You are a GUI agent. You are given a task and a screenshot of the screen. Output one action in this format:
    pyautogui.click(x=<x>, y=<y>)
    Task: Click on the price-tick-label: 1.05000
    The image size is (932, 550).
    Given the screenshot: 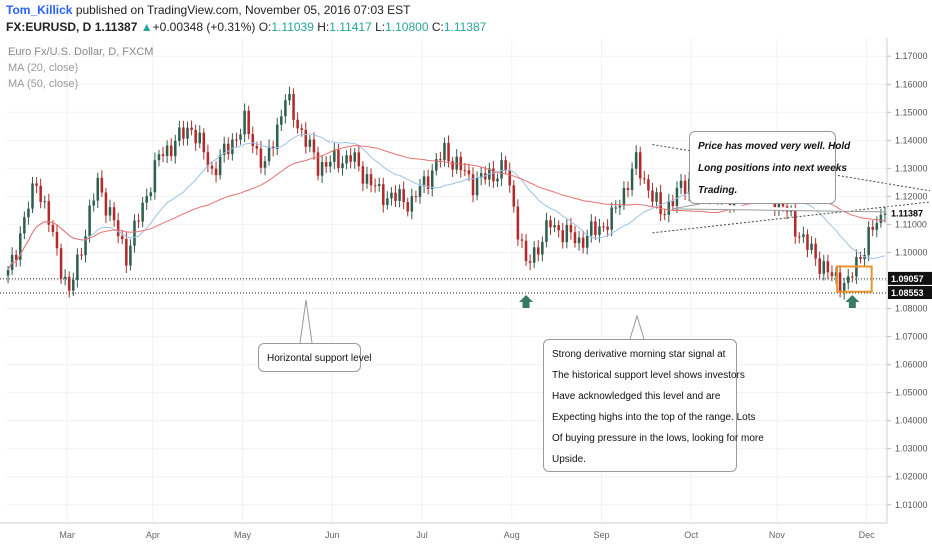 What is the action you would take?
    pyautogui.click(x=911, y=393)
    